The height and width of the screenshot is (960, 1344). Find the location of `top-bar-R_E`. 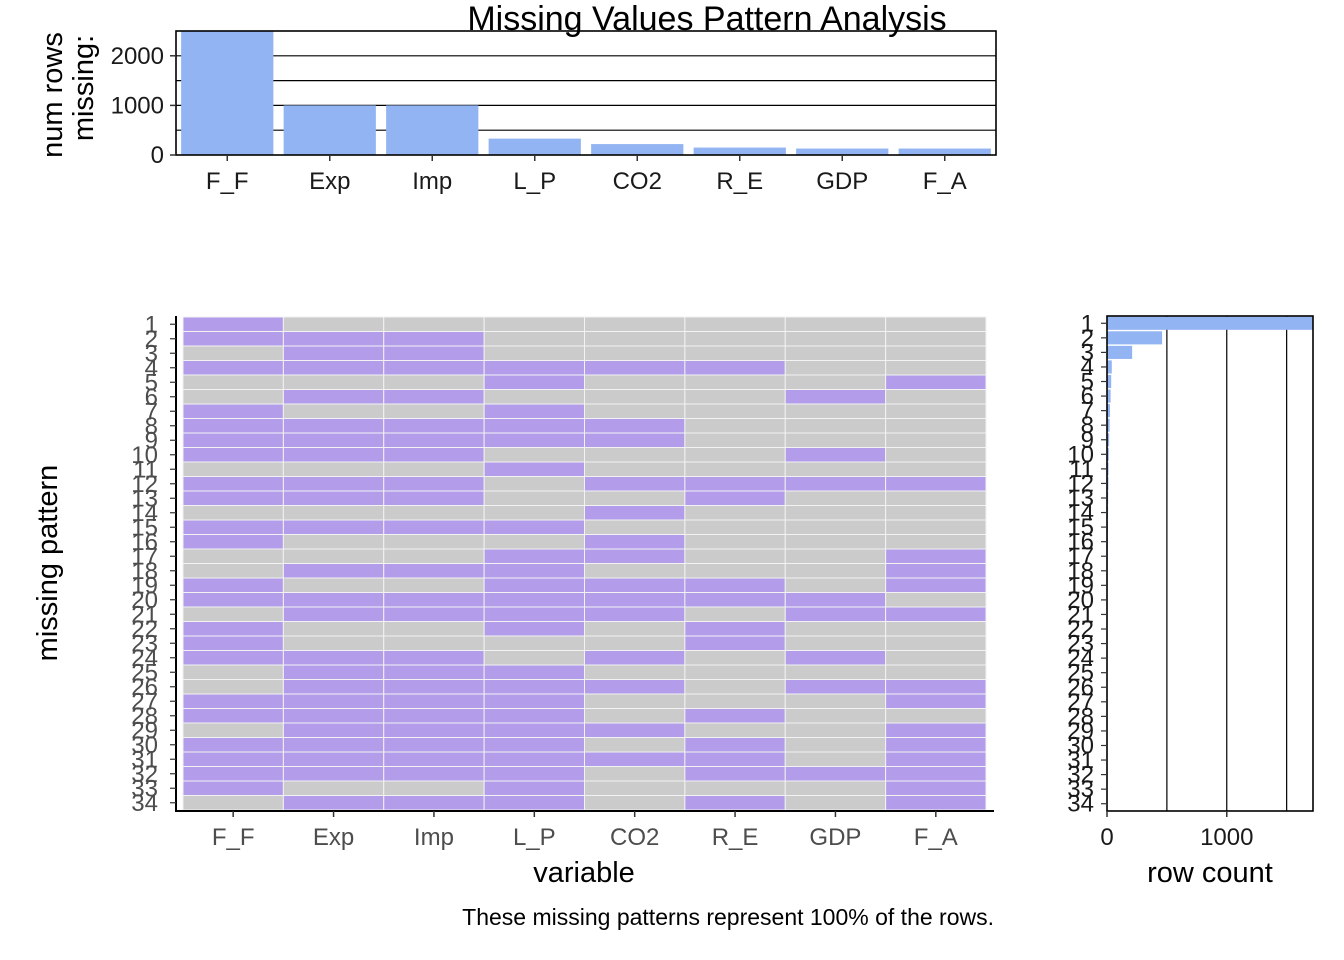

top-bar-R_E is located at coordinates (739, 151).